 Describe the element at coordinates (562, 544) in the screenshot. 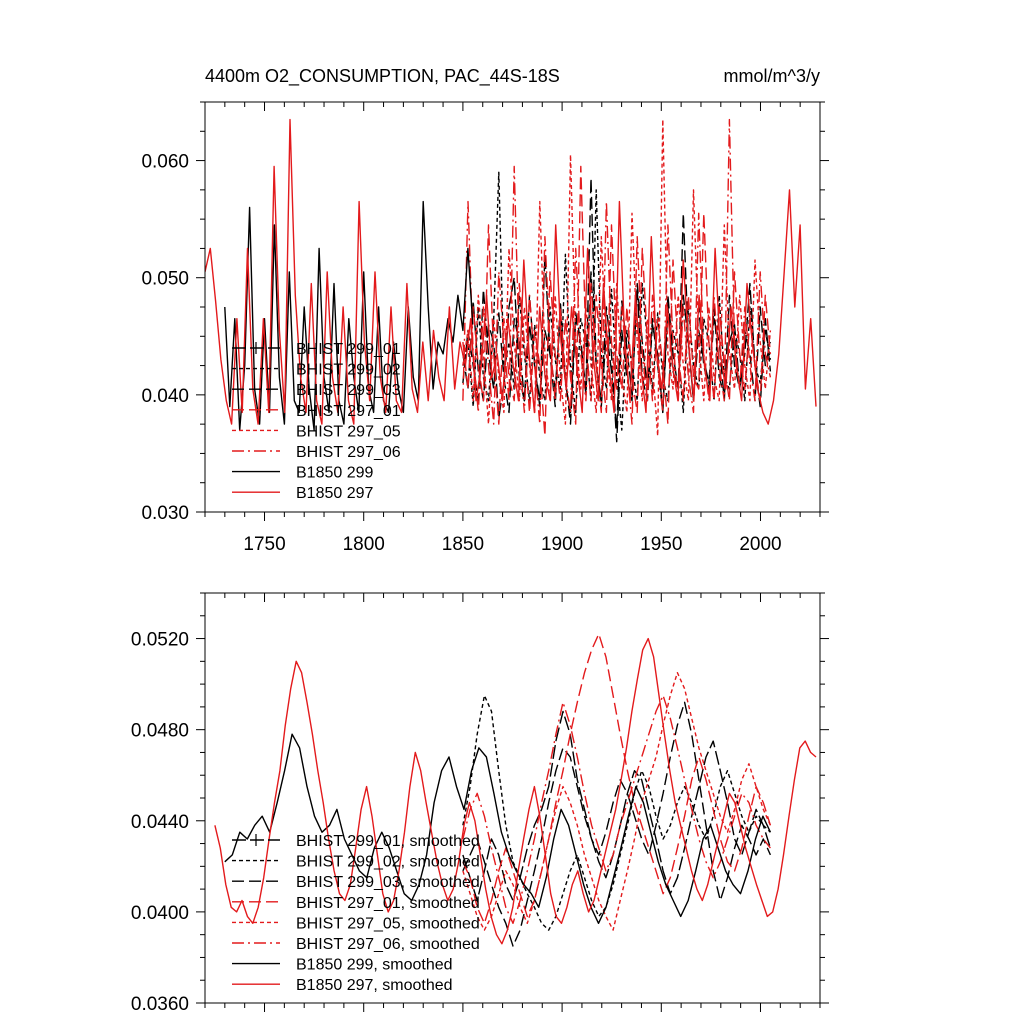

I see `x-tick-label: 1900` at that location.